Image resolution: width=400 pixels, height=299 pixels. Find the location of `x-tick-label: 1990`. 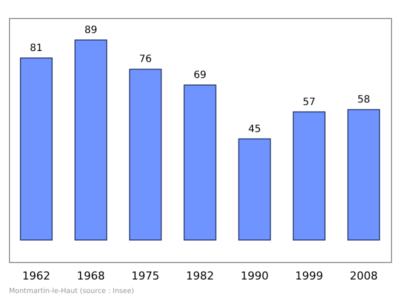

x-tick-label: 1990 is located at coordinates (254, 276).